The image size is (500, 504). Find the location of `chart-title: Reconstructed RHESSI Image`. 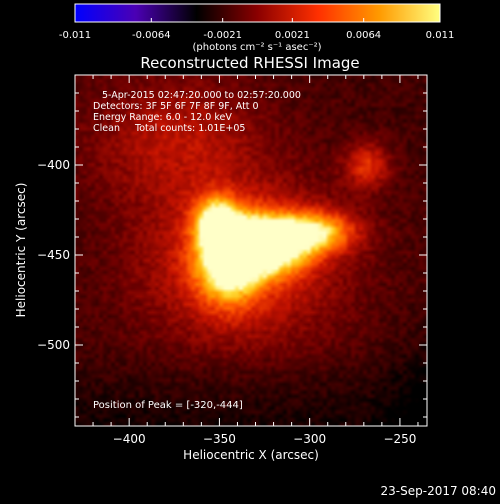

chart-title: Reconstructed RHESSI Image is located at coordinates (249, 63).